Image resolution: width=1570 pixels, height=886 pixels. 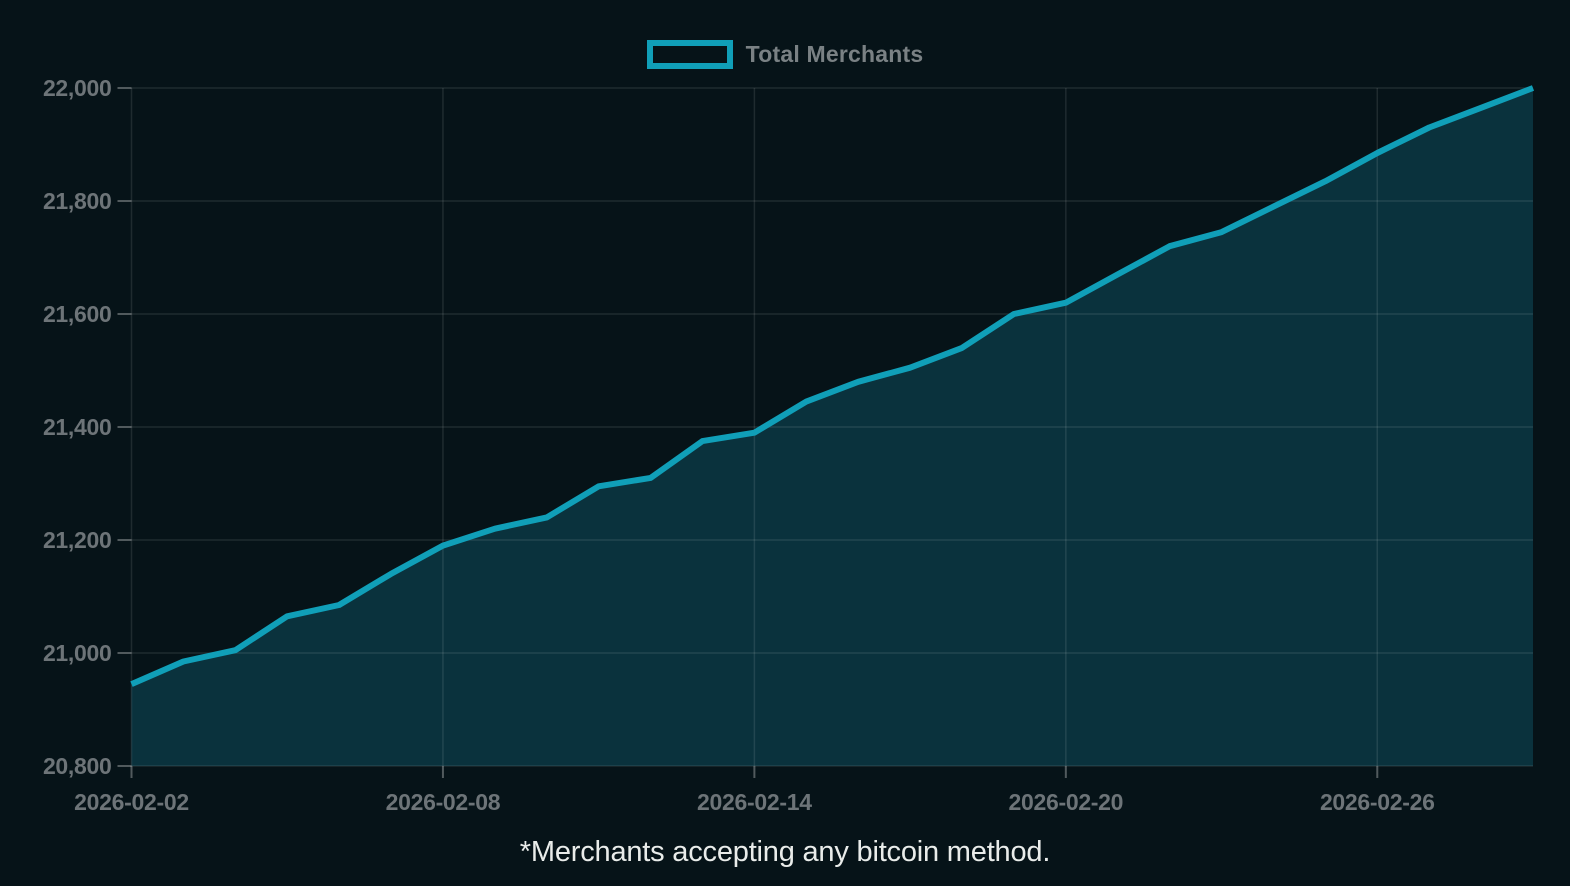 I want to click on chart-footnote: *Merchants accepting any bitcoin method., so click(x=785, y=852).